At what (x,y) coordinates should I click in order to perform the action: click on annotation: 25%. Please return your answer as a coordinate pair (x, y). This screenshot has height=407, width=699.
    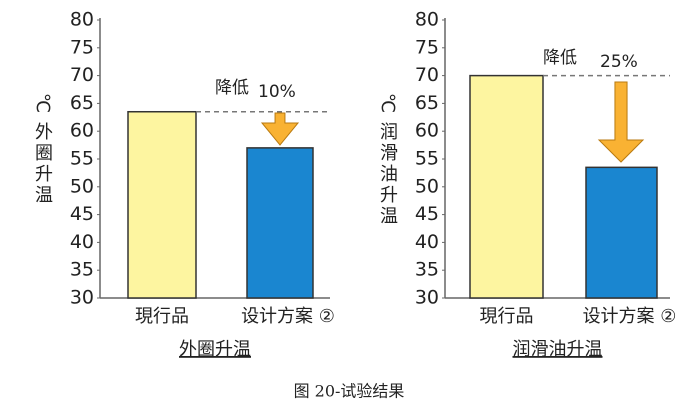
    Looking at the image, I should click on (619, 62).